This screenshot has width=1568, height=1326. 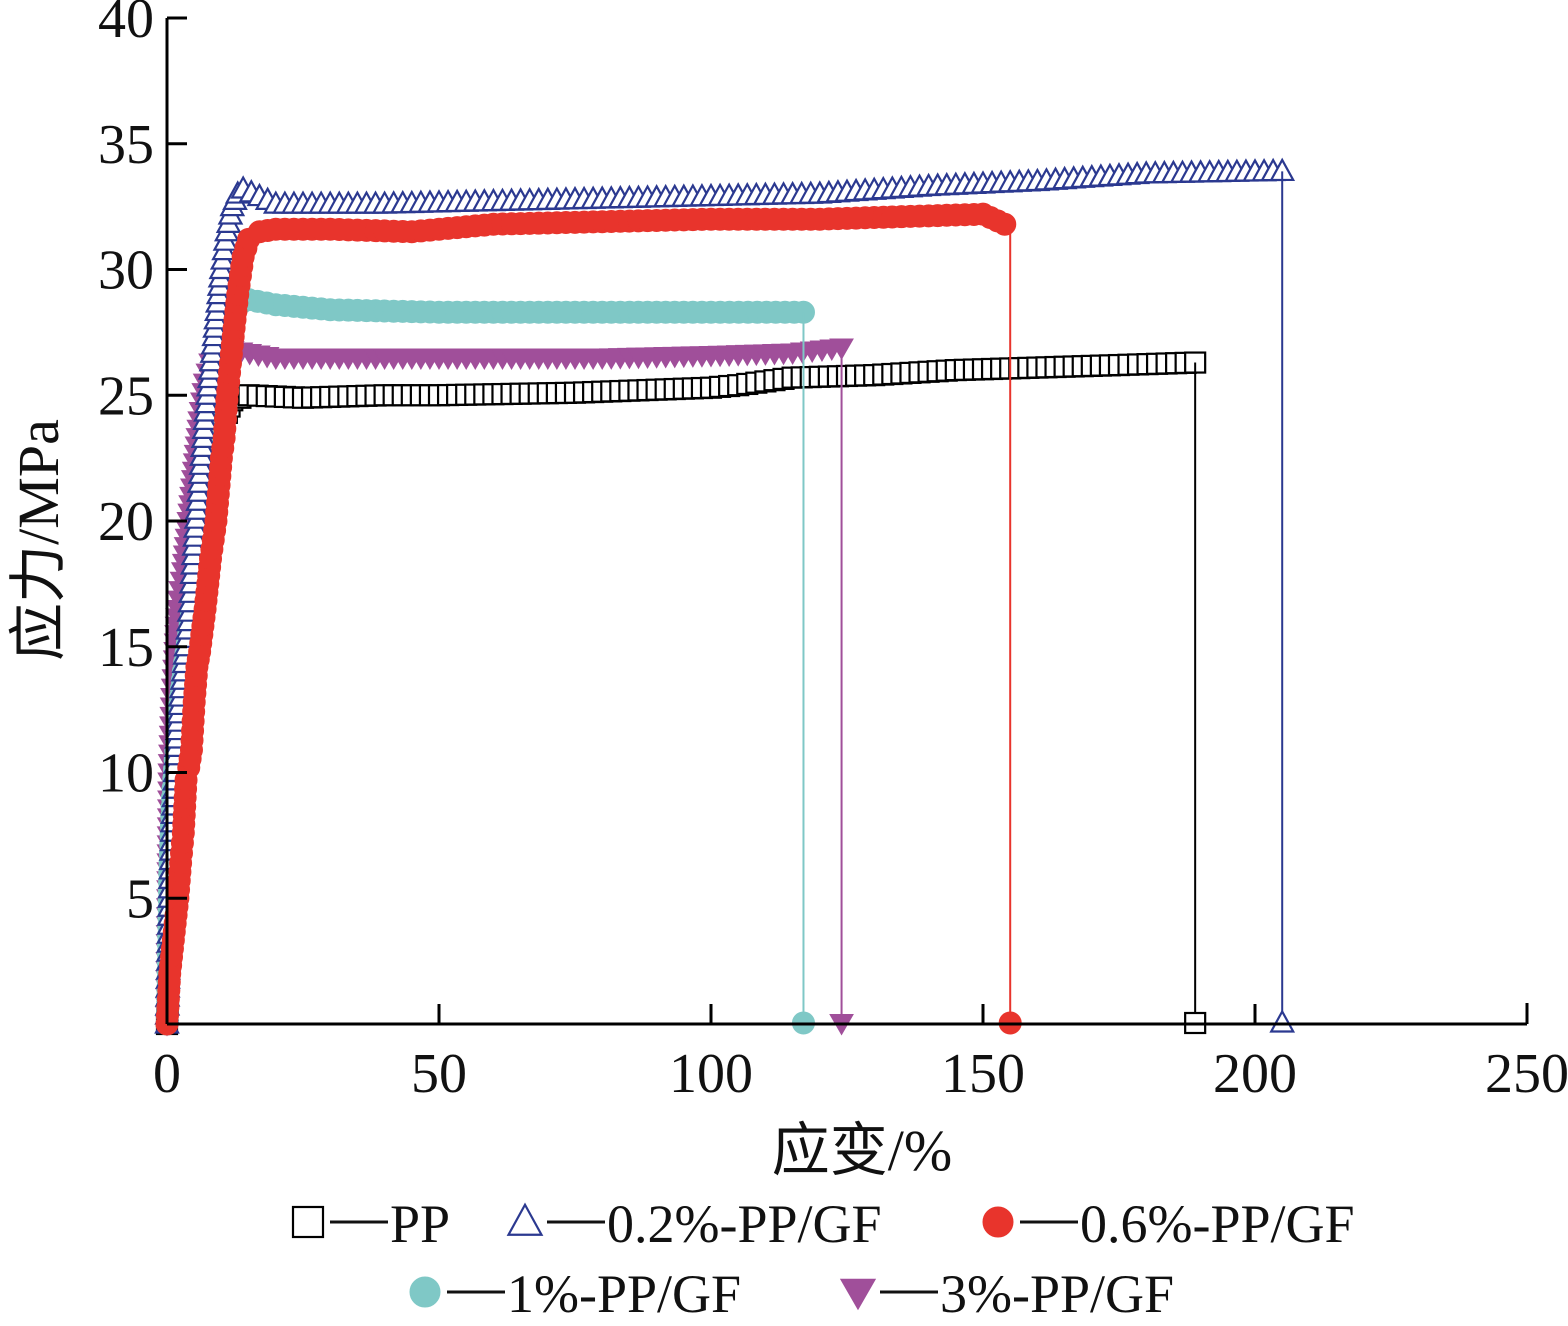 I want to click on legend-label: PP, so click(x=420, y=1224).